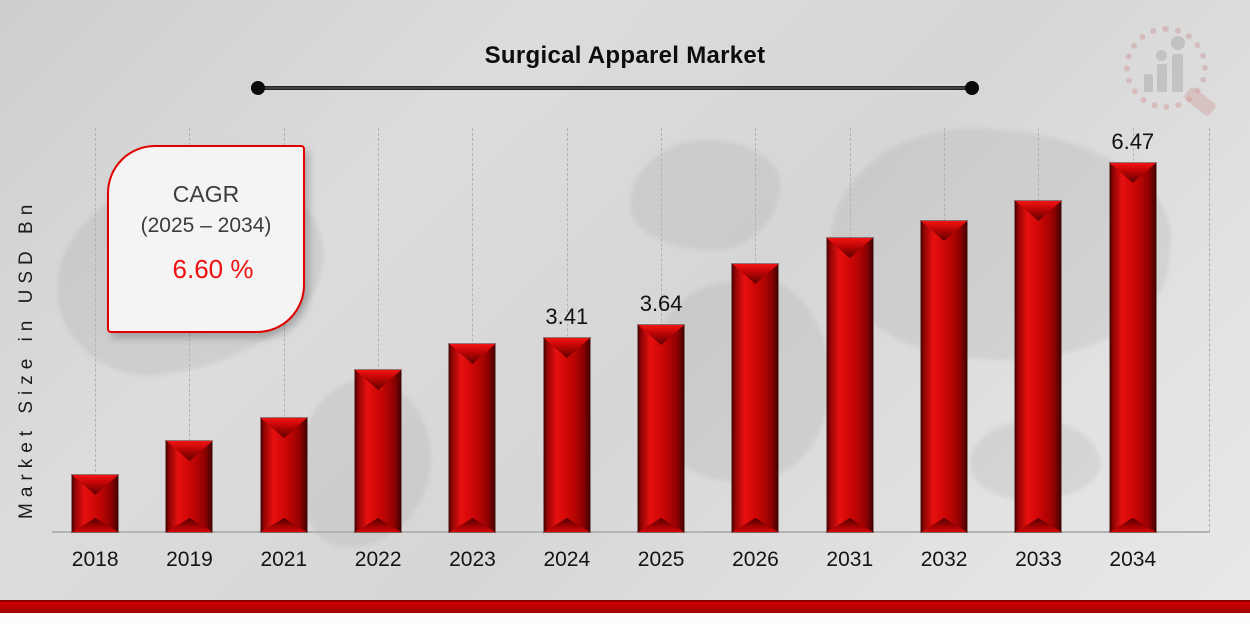 The height and width of the screenshot is (624, 1250). I want to click on x-tick-2021: 2021, so click(284, 559).